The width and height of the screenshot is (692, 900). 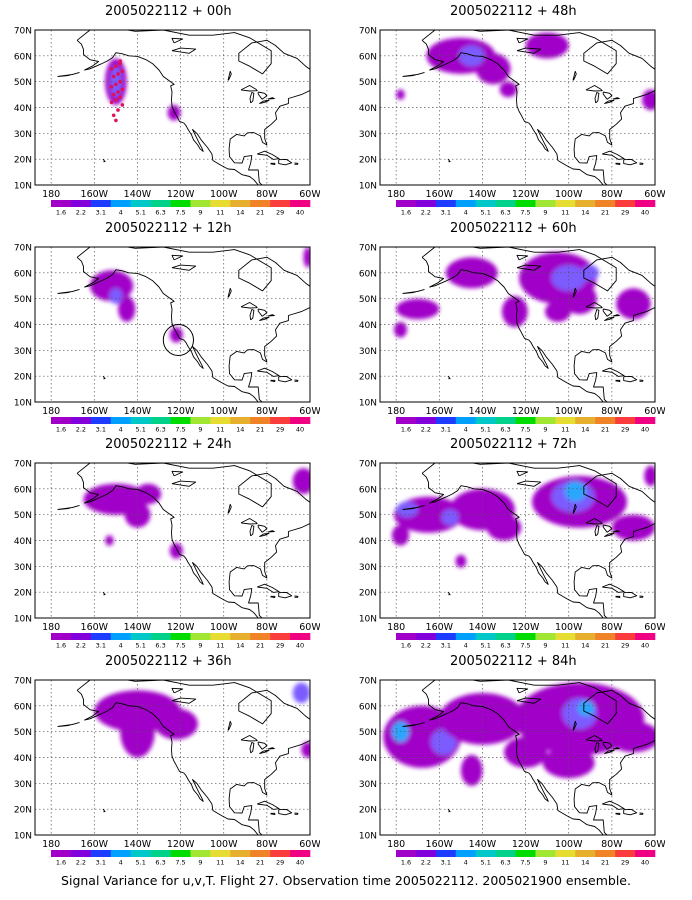 What do you see at coordinates (23, 404) in the screenshot?
I see `latitude-label: 10N` at bounding box center [23, 404].